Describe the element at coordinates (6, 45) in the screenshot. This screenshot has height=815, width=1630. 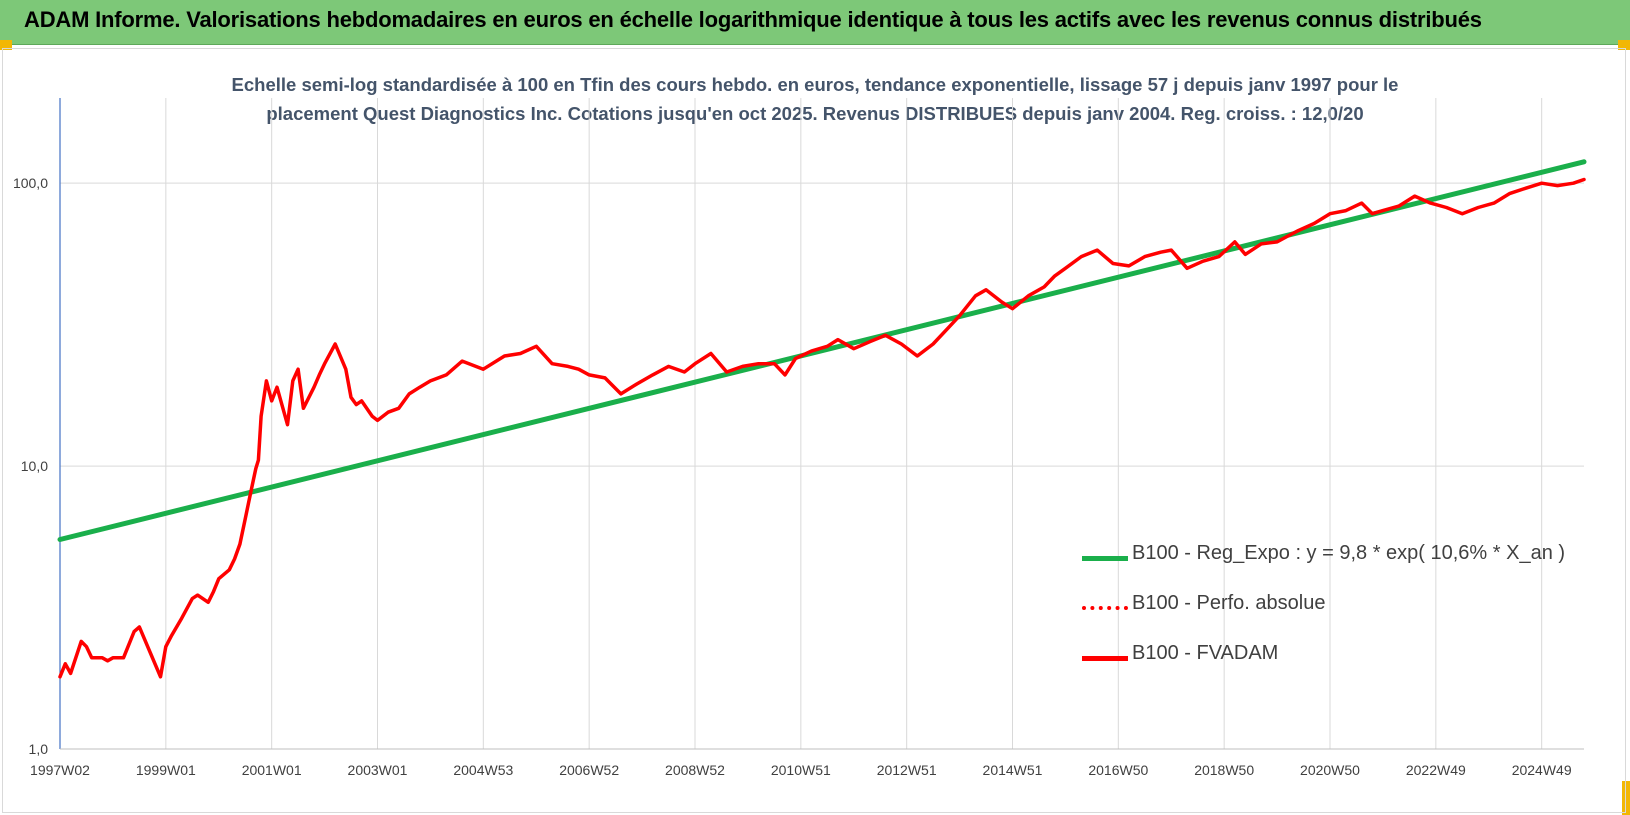
I see `corner-marker-left` at that location.